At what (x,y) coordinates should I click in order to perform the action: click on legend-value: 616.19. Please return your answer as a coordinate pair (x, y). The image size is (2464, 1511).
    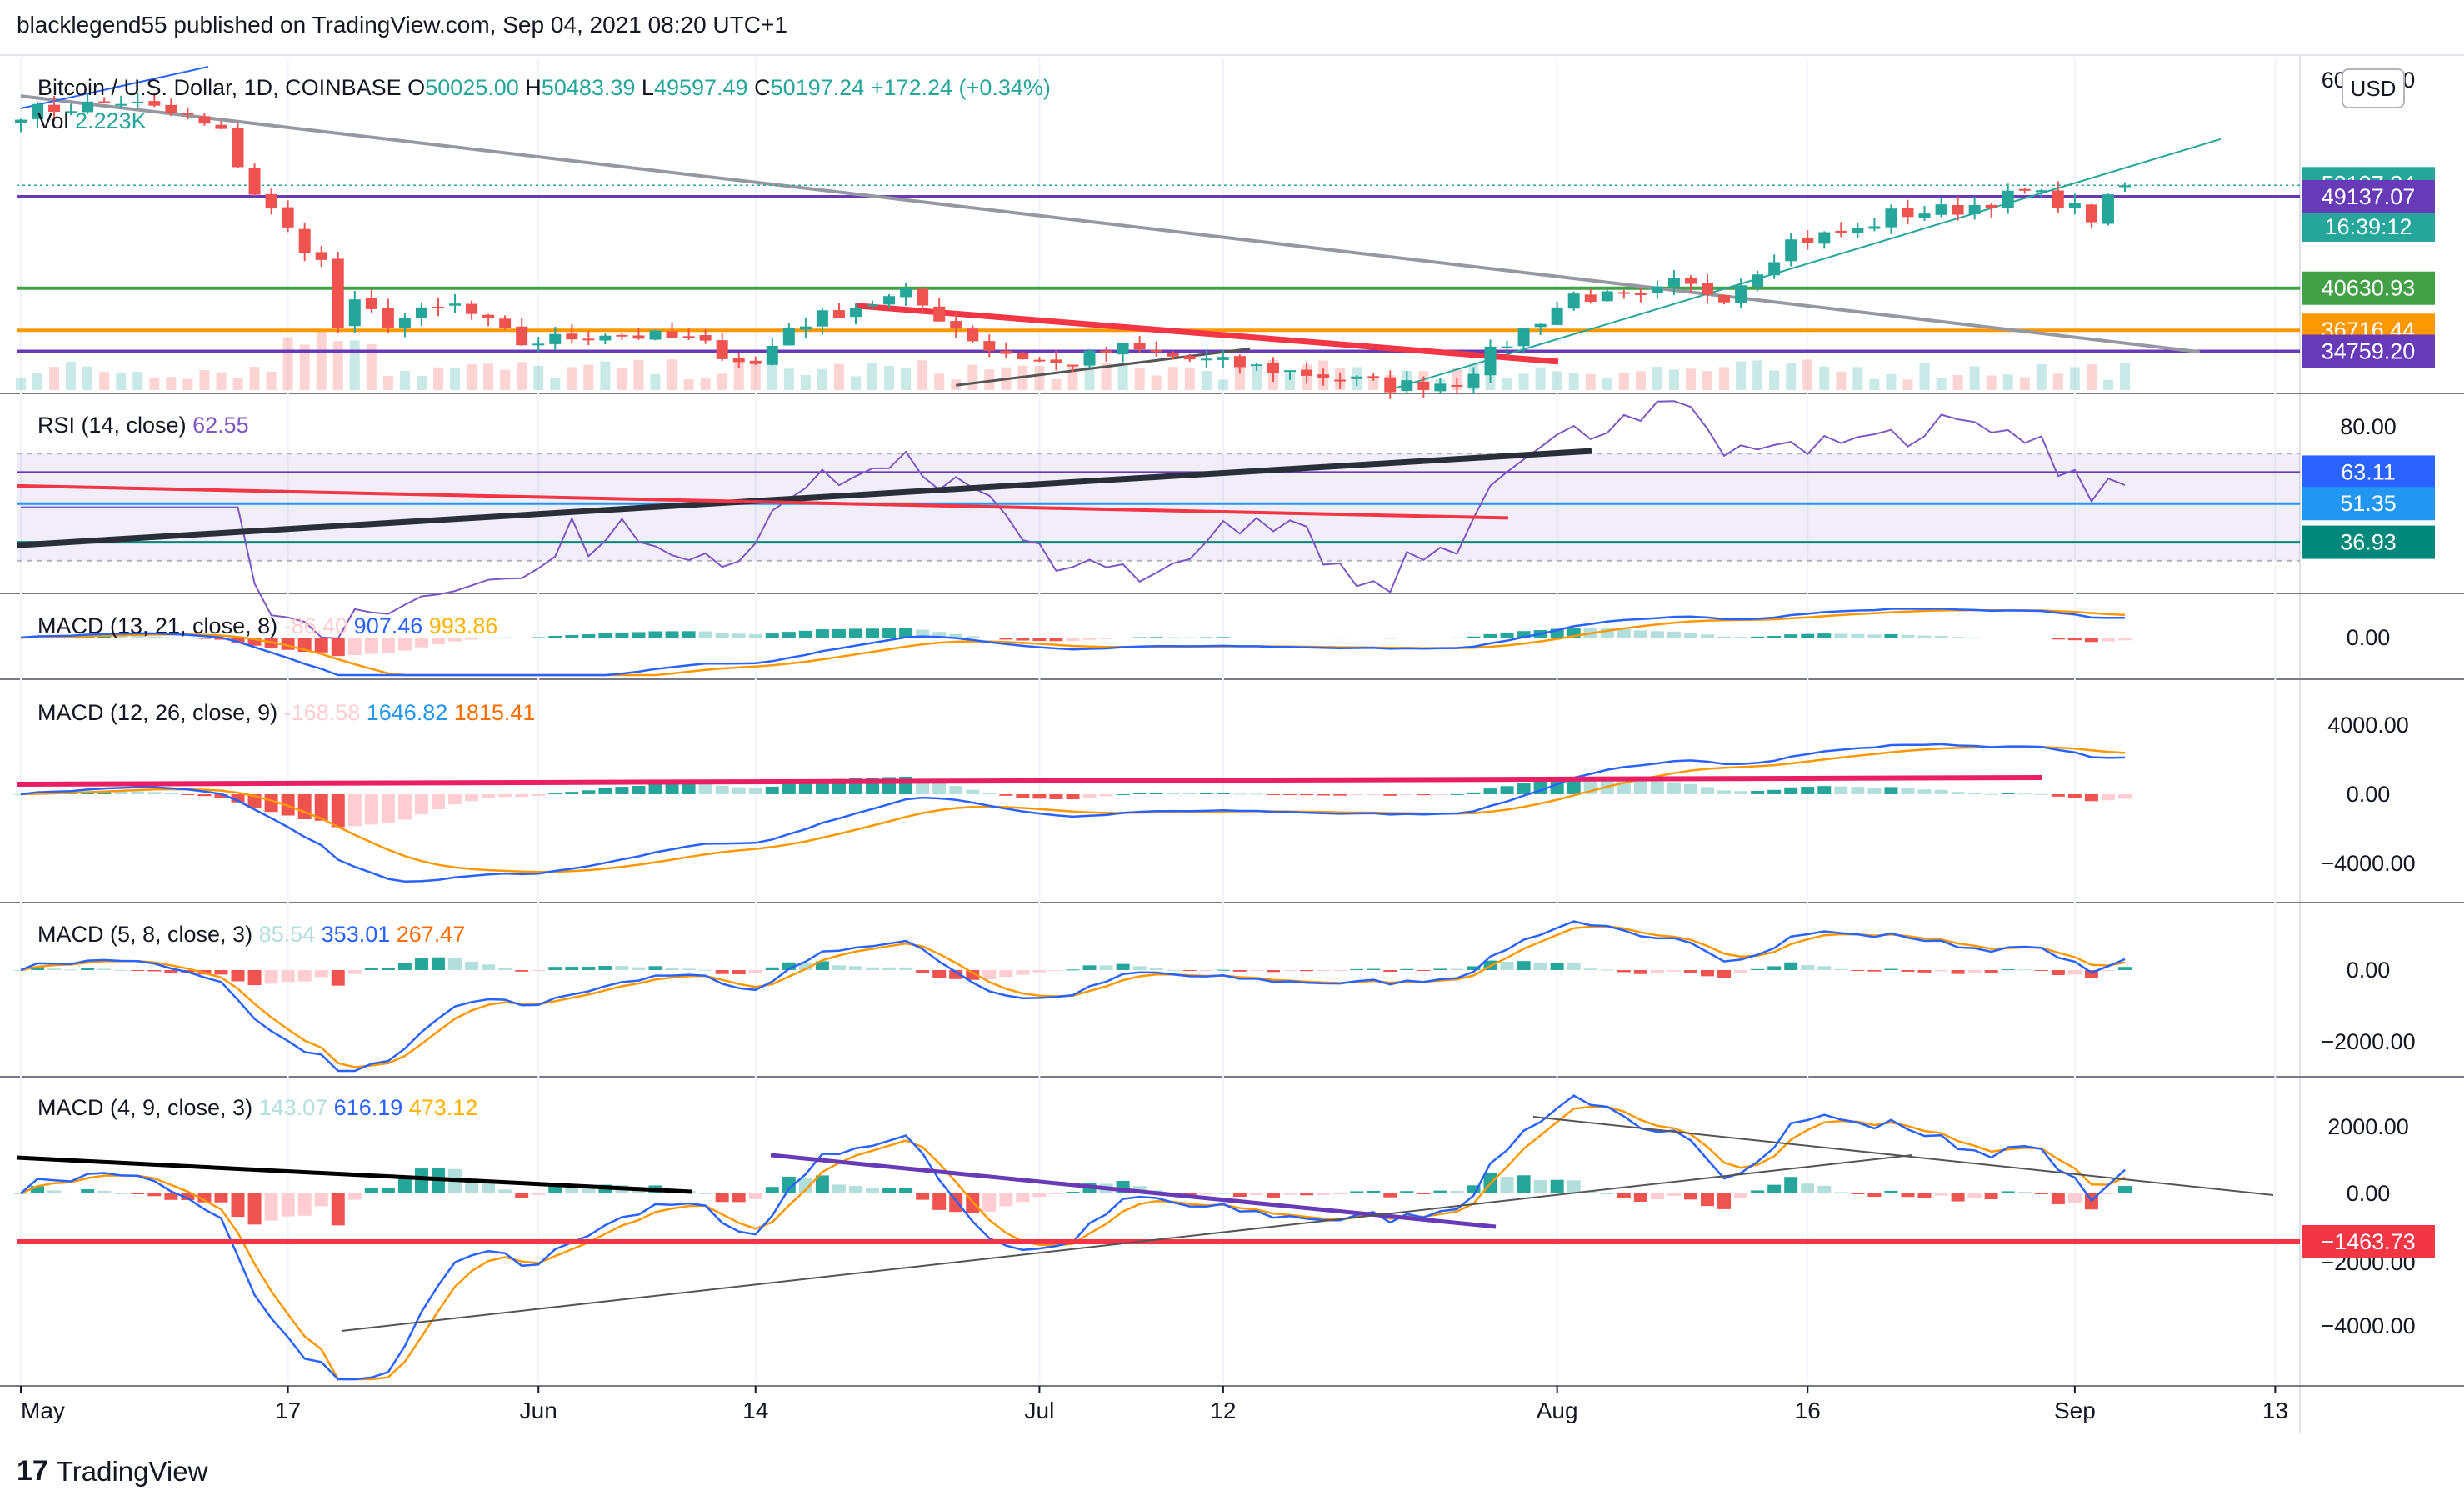
    Looking at the image, I should click on (371, 1107).